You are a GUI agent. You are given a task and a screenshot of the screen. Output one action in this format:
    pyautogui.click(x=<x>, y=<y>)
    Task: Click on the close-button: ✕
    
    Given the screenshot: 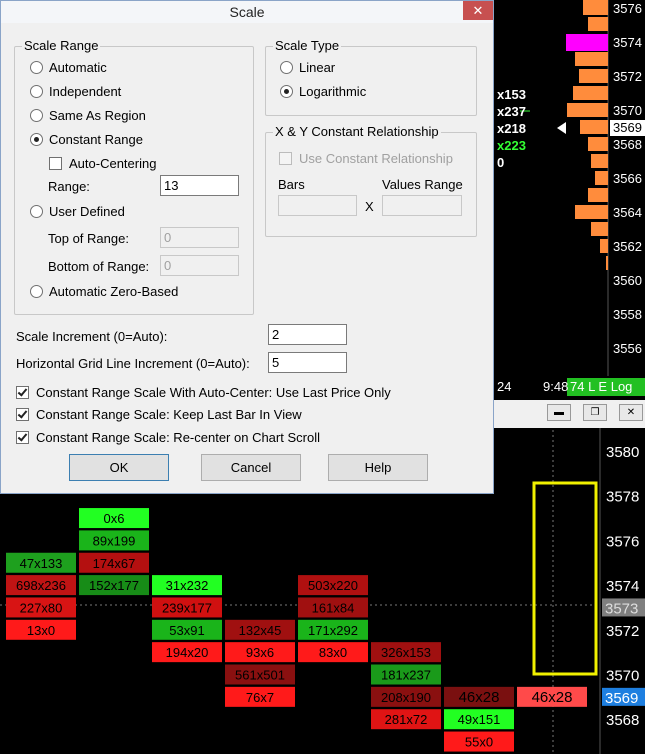 What is the action you would take?
    pyautogui.click(x=478, y=10)
    